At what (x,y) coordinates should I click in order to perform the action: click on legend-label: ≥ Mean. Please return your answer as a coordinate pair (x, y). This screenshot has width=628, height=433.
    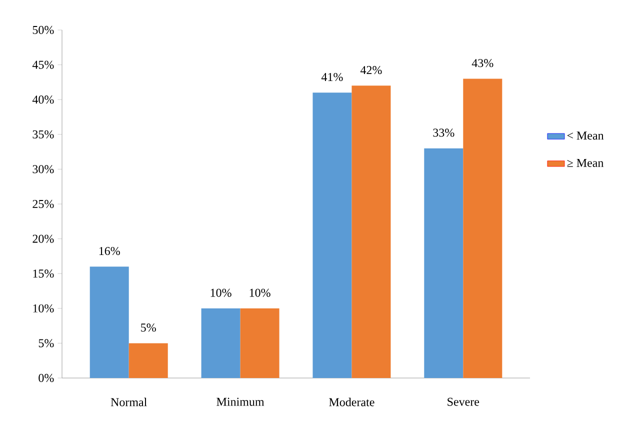
    Looking at the image, I should click on (585, 162).